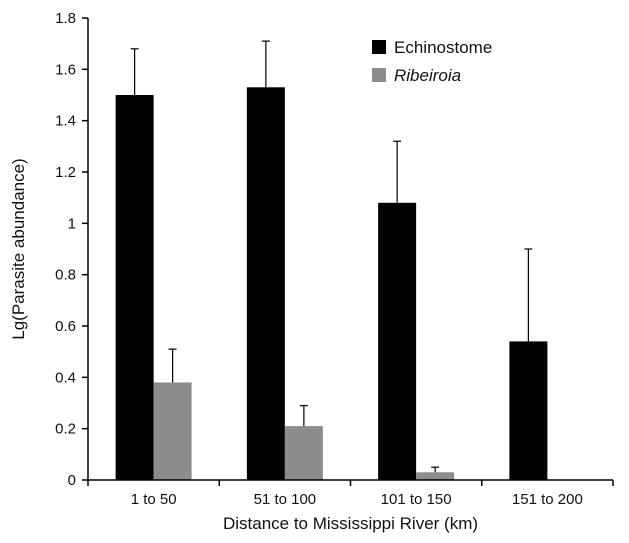 The height and width of the screenshot is (543, 629). I want to click on legend-label-ribeiroia: Ribeiroia, so click(427, 75).